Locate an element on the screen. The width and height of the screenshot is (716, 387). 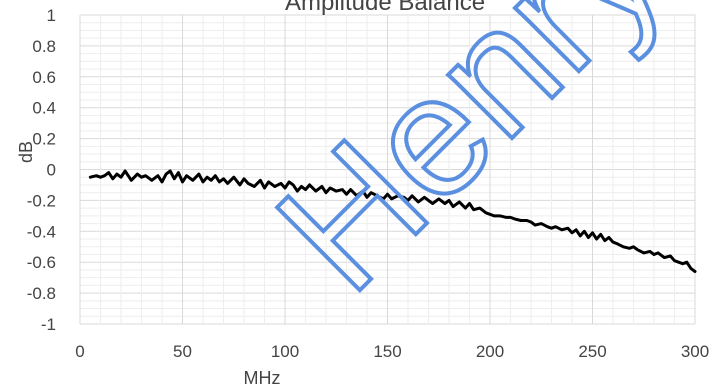
y-tick-label: 0.2 is located at coordinates (44, 139).